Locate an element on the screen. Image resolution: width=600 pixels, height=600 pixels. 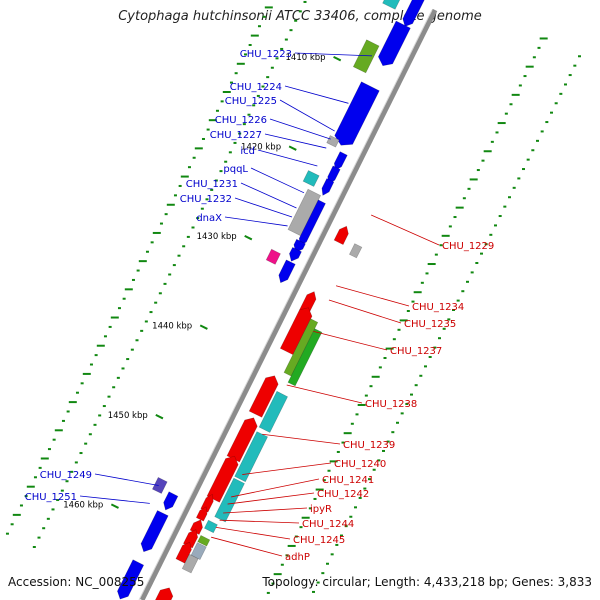
gene-label: CHU_1244 is located at coordinates (328, 524).